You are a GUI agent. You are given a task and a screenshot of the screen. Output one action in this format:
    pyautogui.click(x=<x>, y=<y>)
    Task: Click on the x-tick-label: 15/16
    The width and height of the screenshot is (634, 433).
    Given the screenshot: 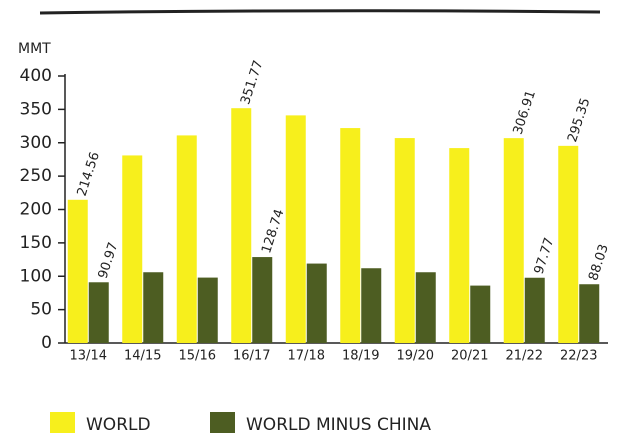 What is the action you would take?
    pyautogui.click(x=197, y=356)
    